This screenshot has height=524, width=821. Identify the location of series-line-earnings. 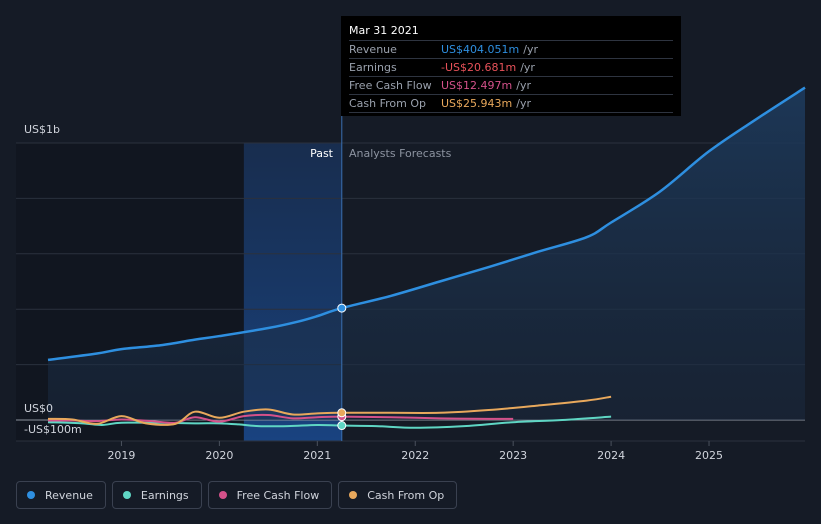
(329, 422).